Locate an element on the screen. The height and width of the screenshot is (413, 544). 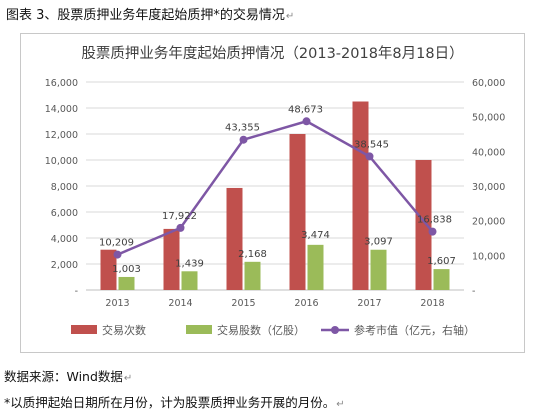
data-label-market-value: 38,545 is located at coordinates (371, 144).